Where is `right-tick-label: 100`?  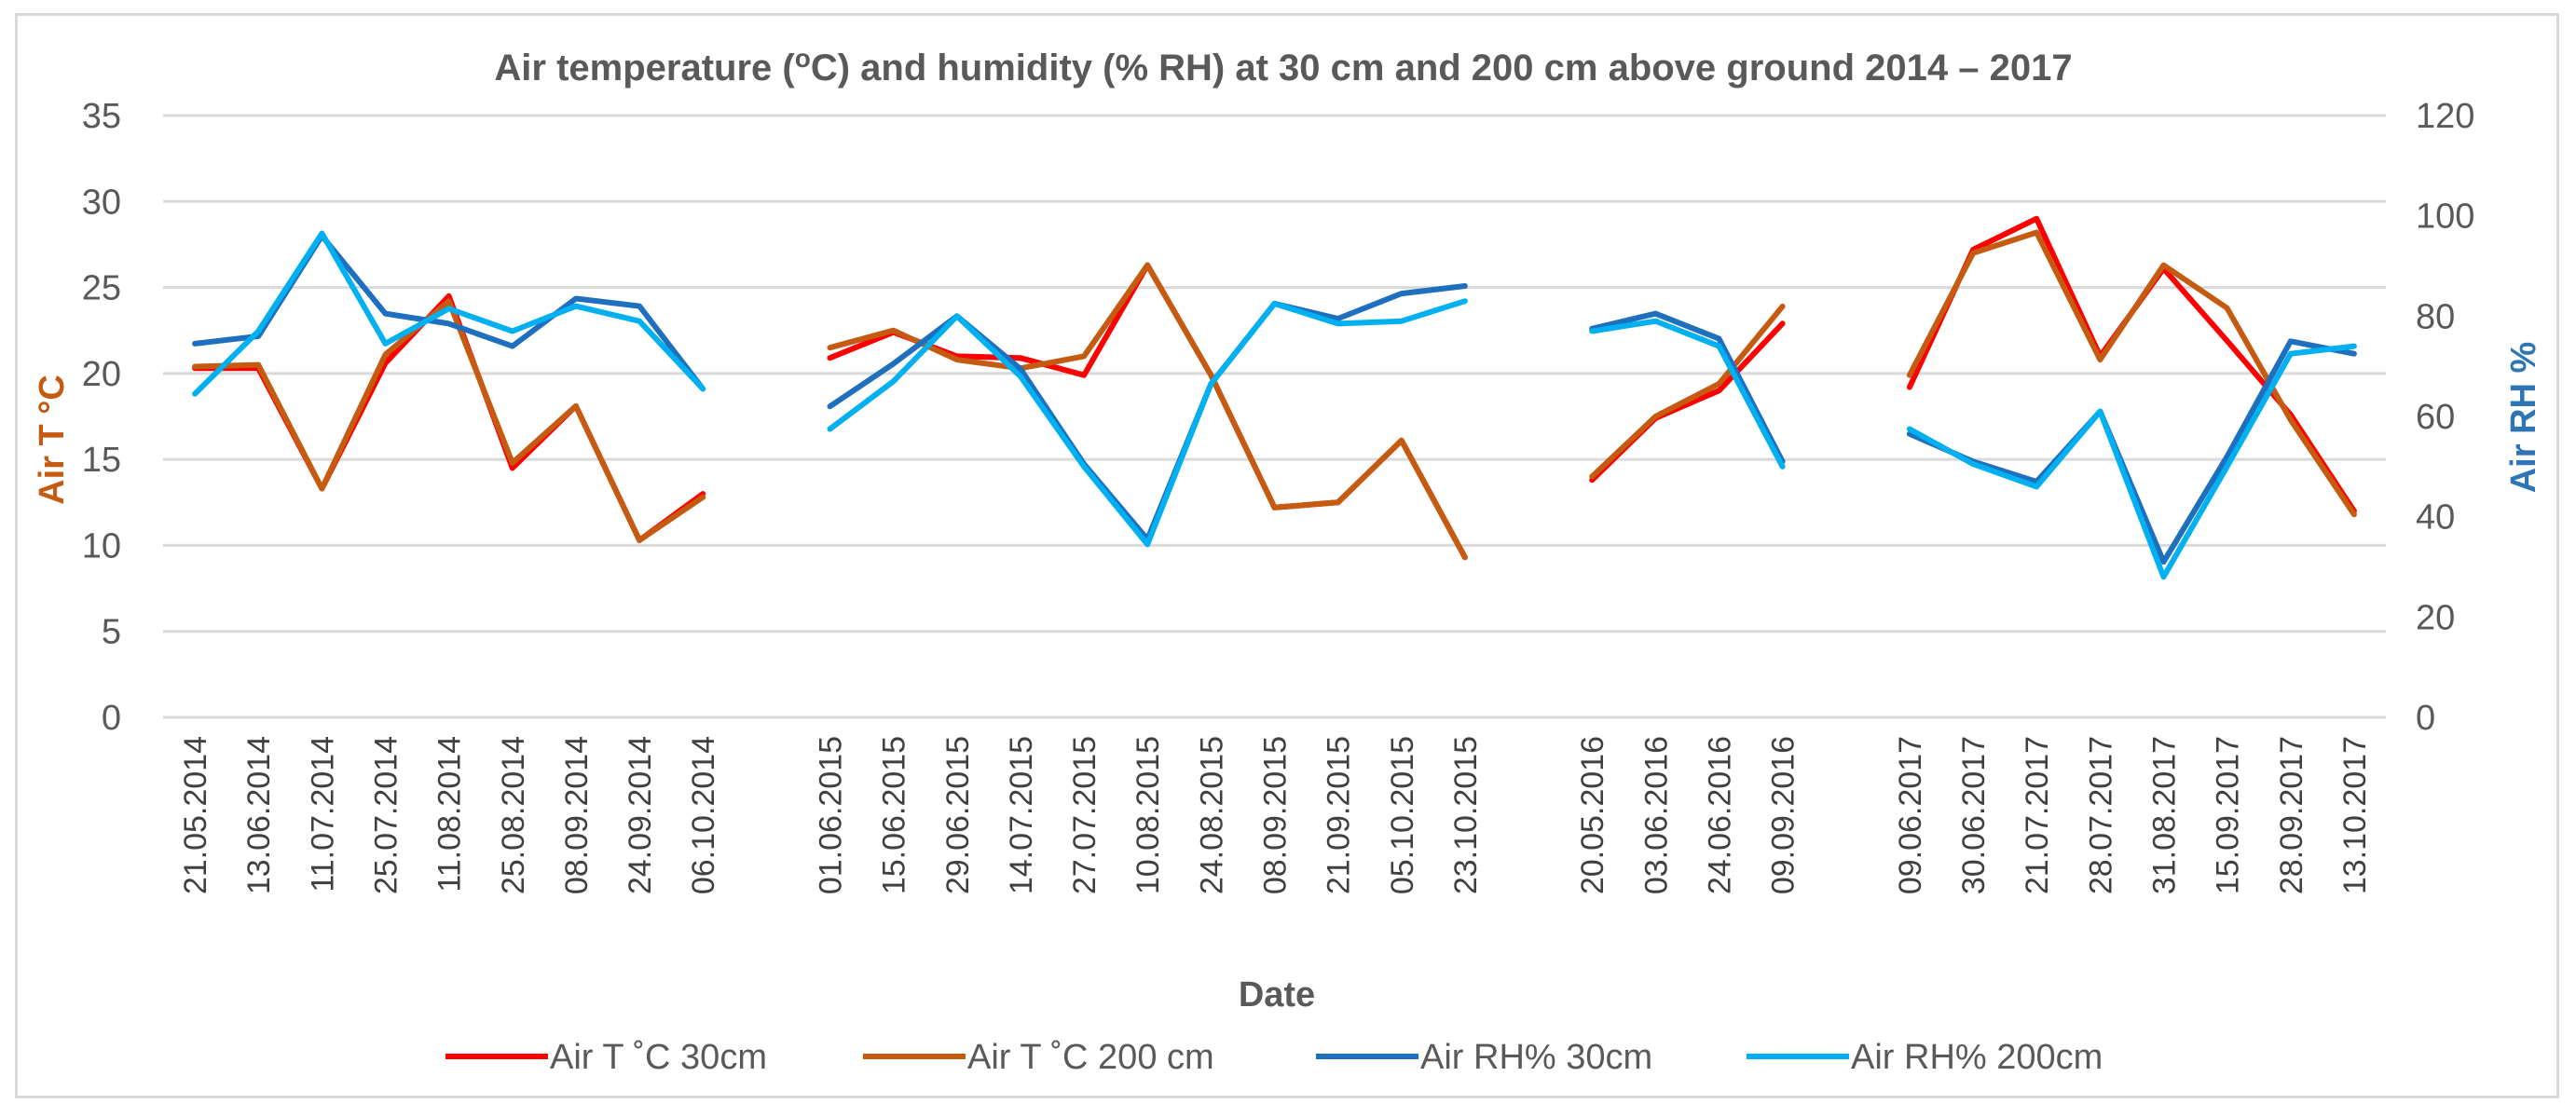
right-tick-label: 100 is located at coordinates (2445, 217).